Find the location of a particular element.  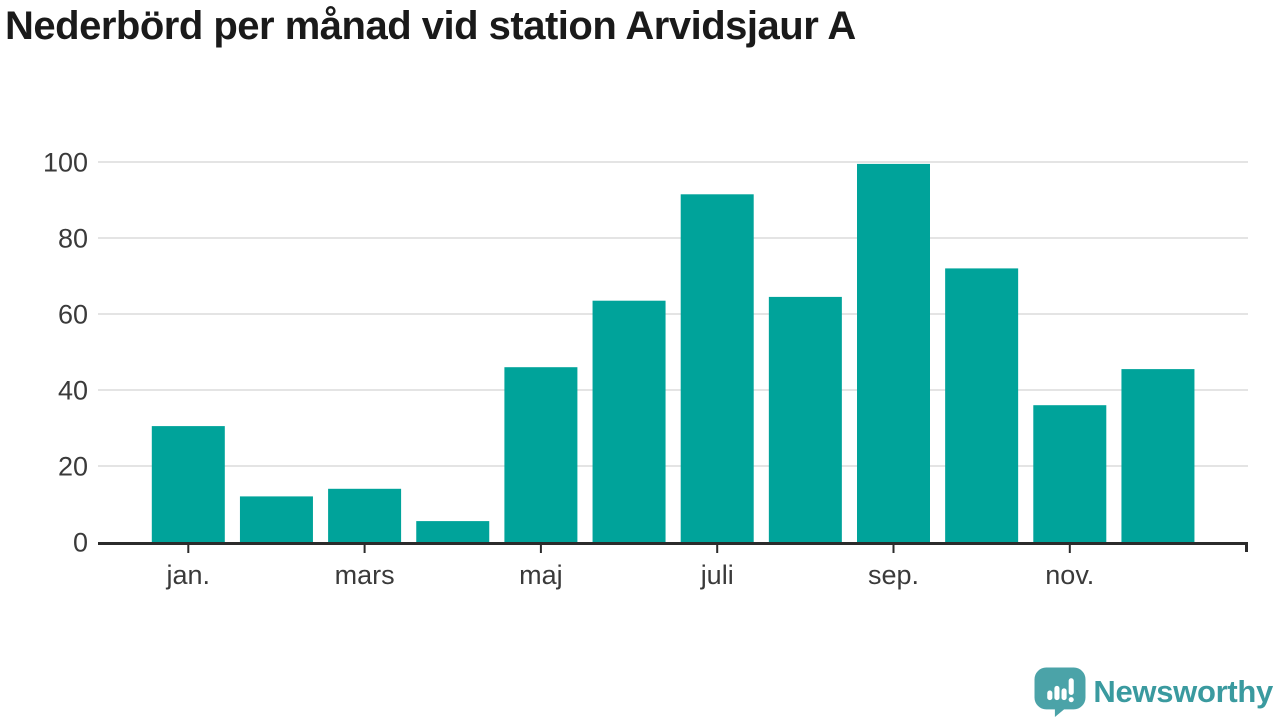

bar-juli is located at coordinates (717, 368).